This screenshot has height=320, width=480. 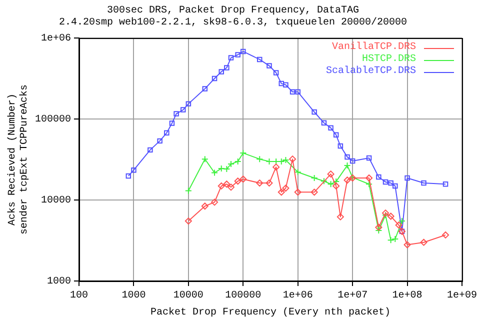 I want to click on x-tick-label: 1e+07, so click(x=353, y=296).